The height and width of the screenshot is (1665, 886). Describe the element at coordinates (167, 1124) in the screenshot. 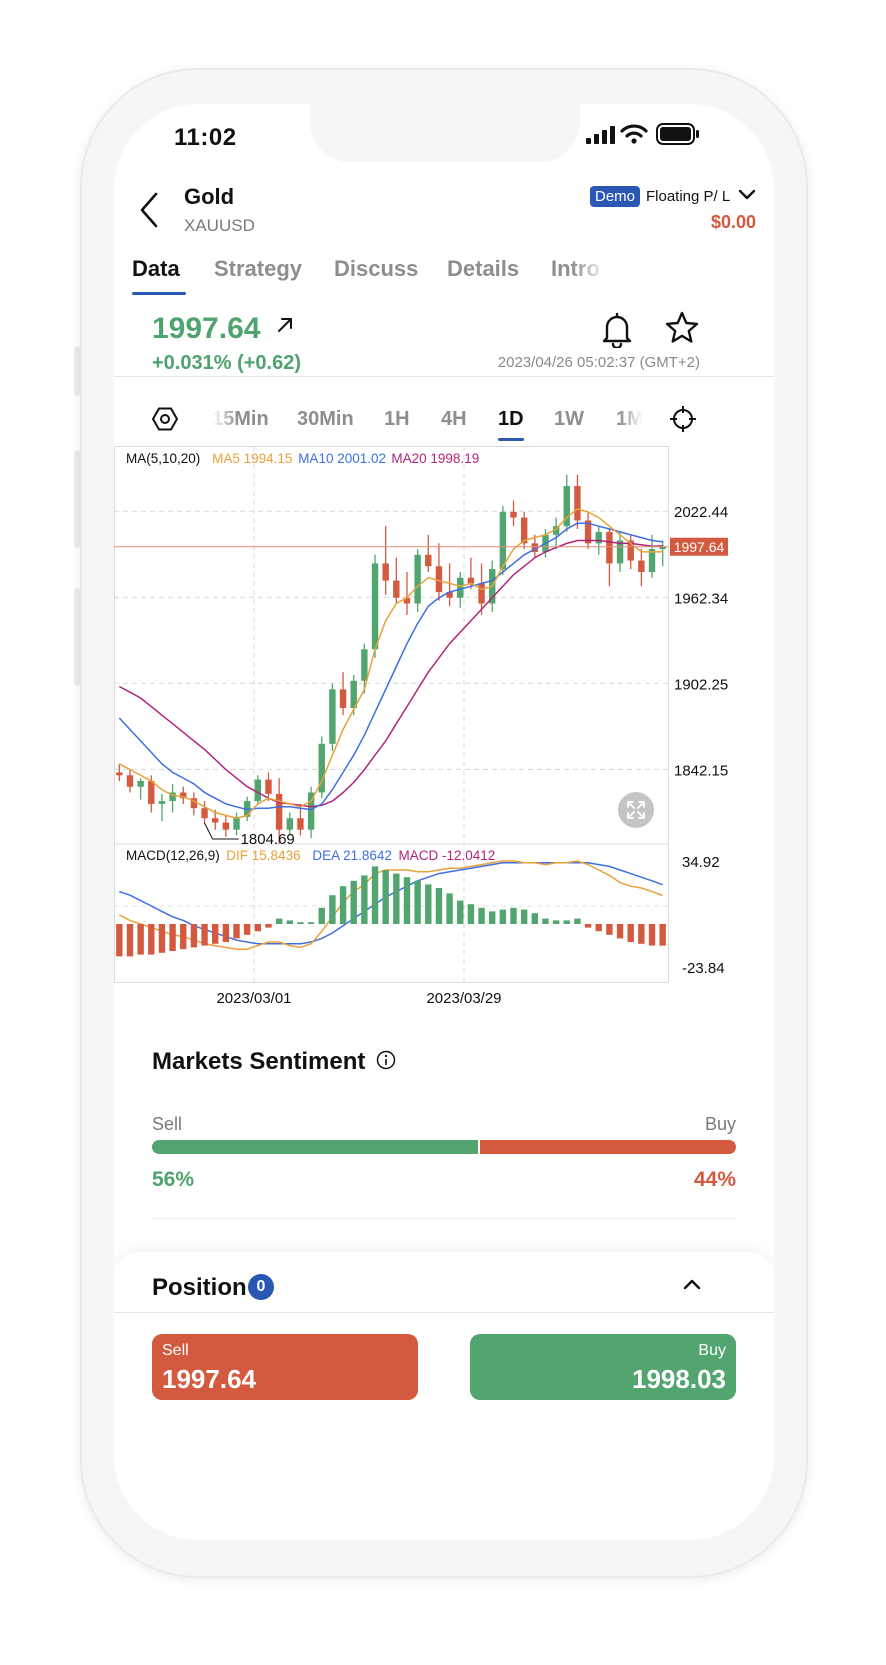

I see `sentiment-sell-label: Sell` at that location.